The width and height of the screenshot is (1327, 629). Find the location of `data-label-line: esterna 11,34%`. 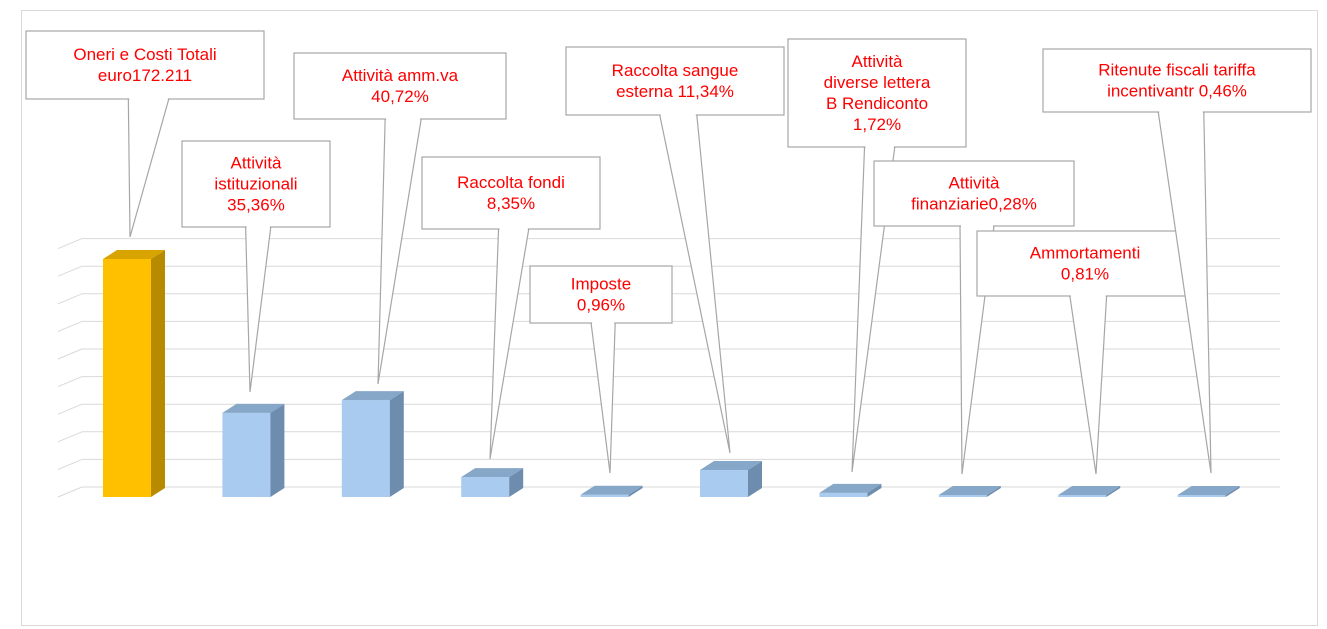

data-label-line: esterna 11,34% is located at coordinates (675, 91).